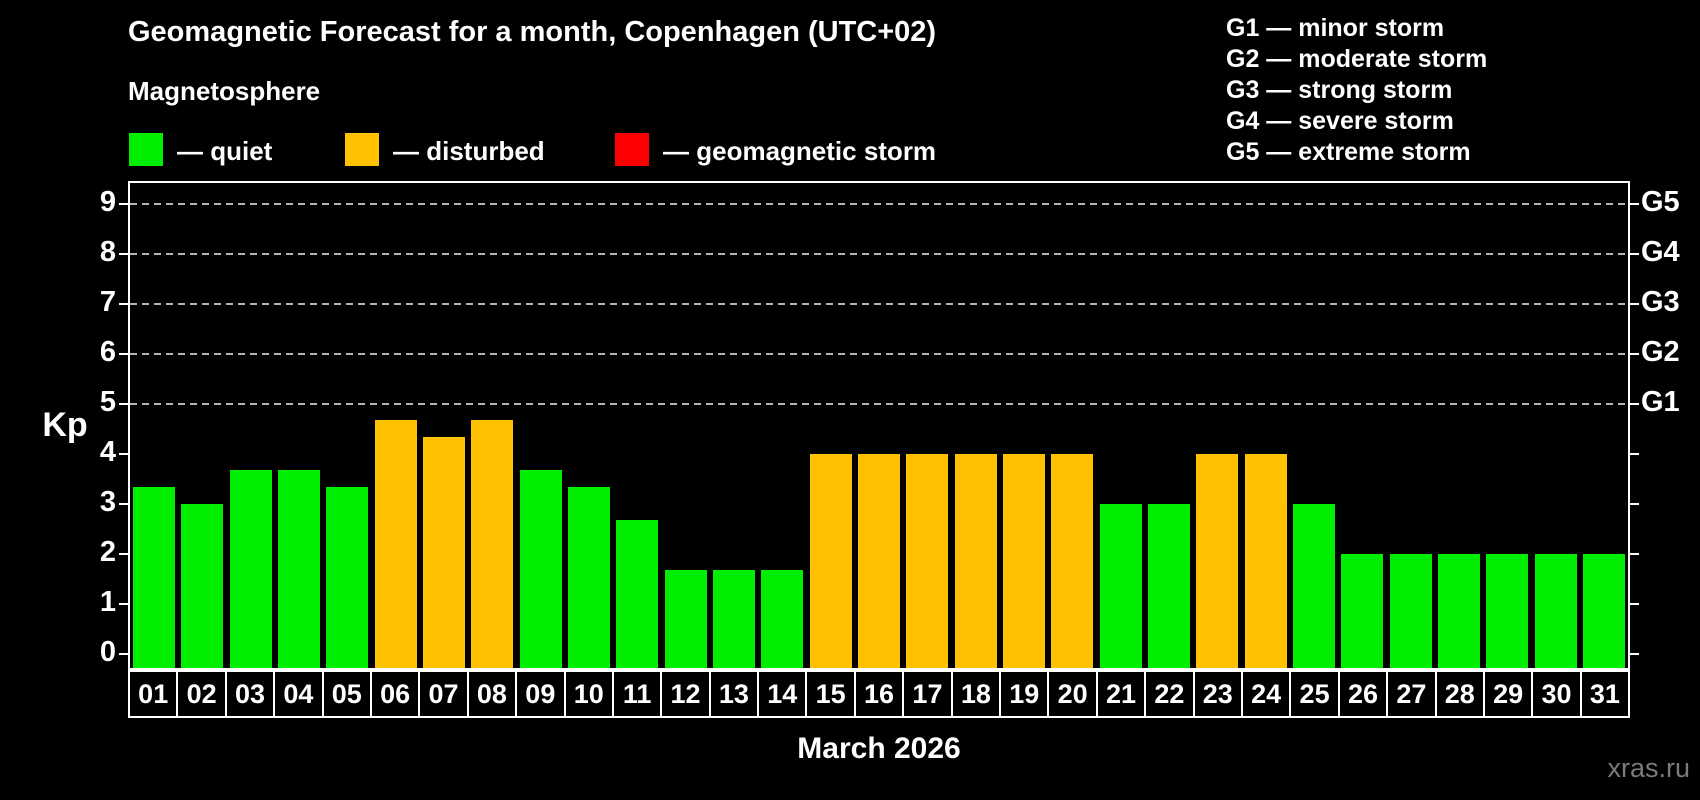 This screenshot has height=800, width=1700. What do you see at coordinates (396, 694) in the screenshot?
I see `day-cell-06: 06` at bounding box center [396, 694].